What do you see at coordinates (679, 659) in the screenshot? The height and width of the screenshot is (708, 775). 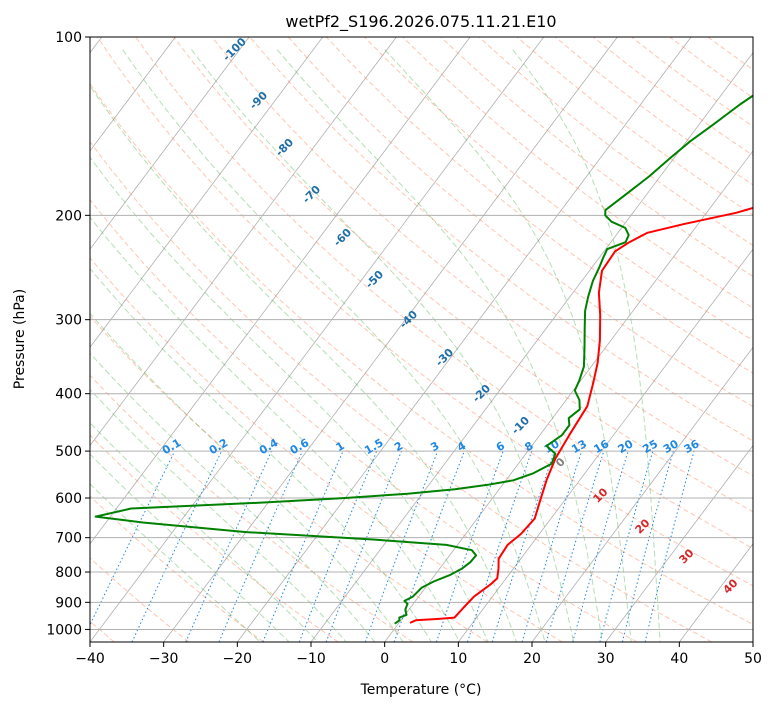 I see `x-tick-label: 40` at bounding box center [679, 659].